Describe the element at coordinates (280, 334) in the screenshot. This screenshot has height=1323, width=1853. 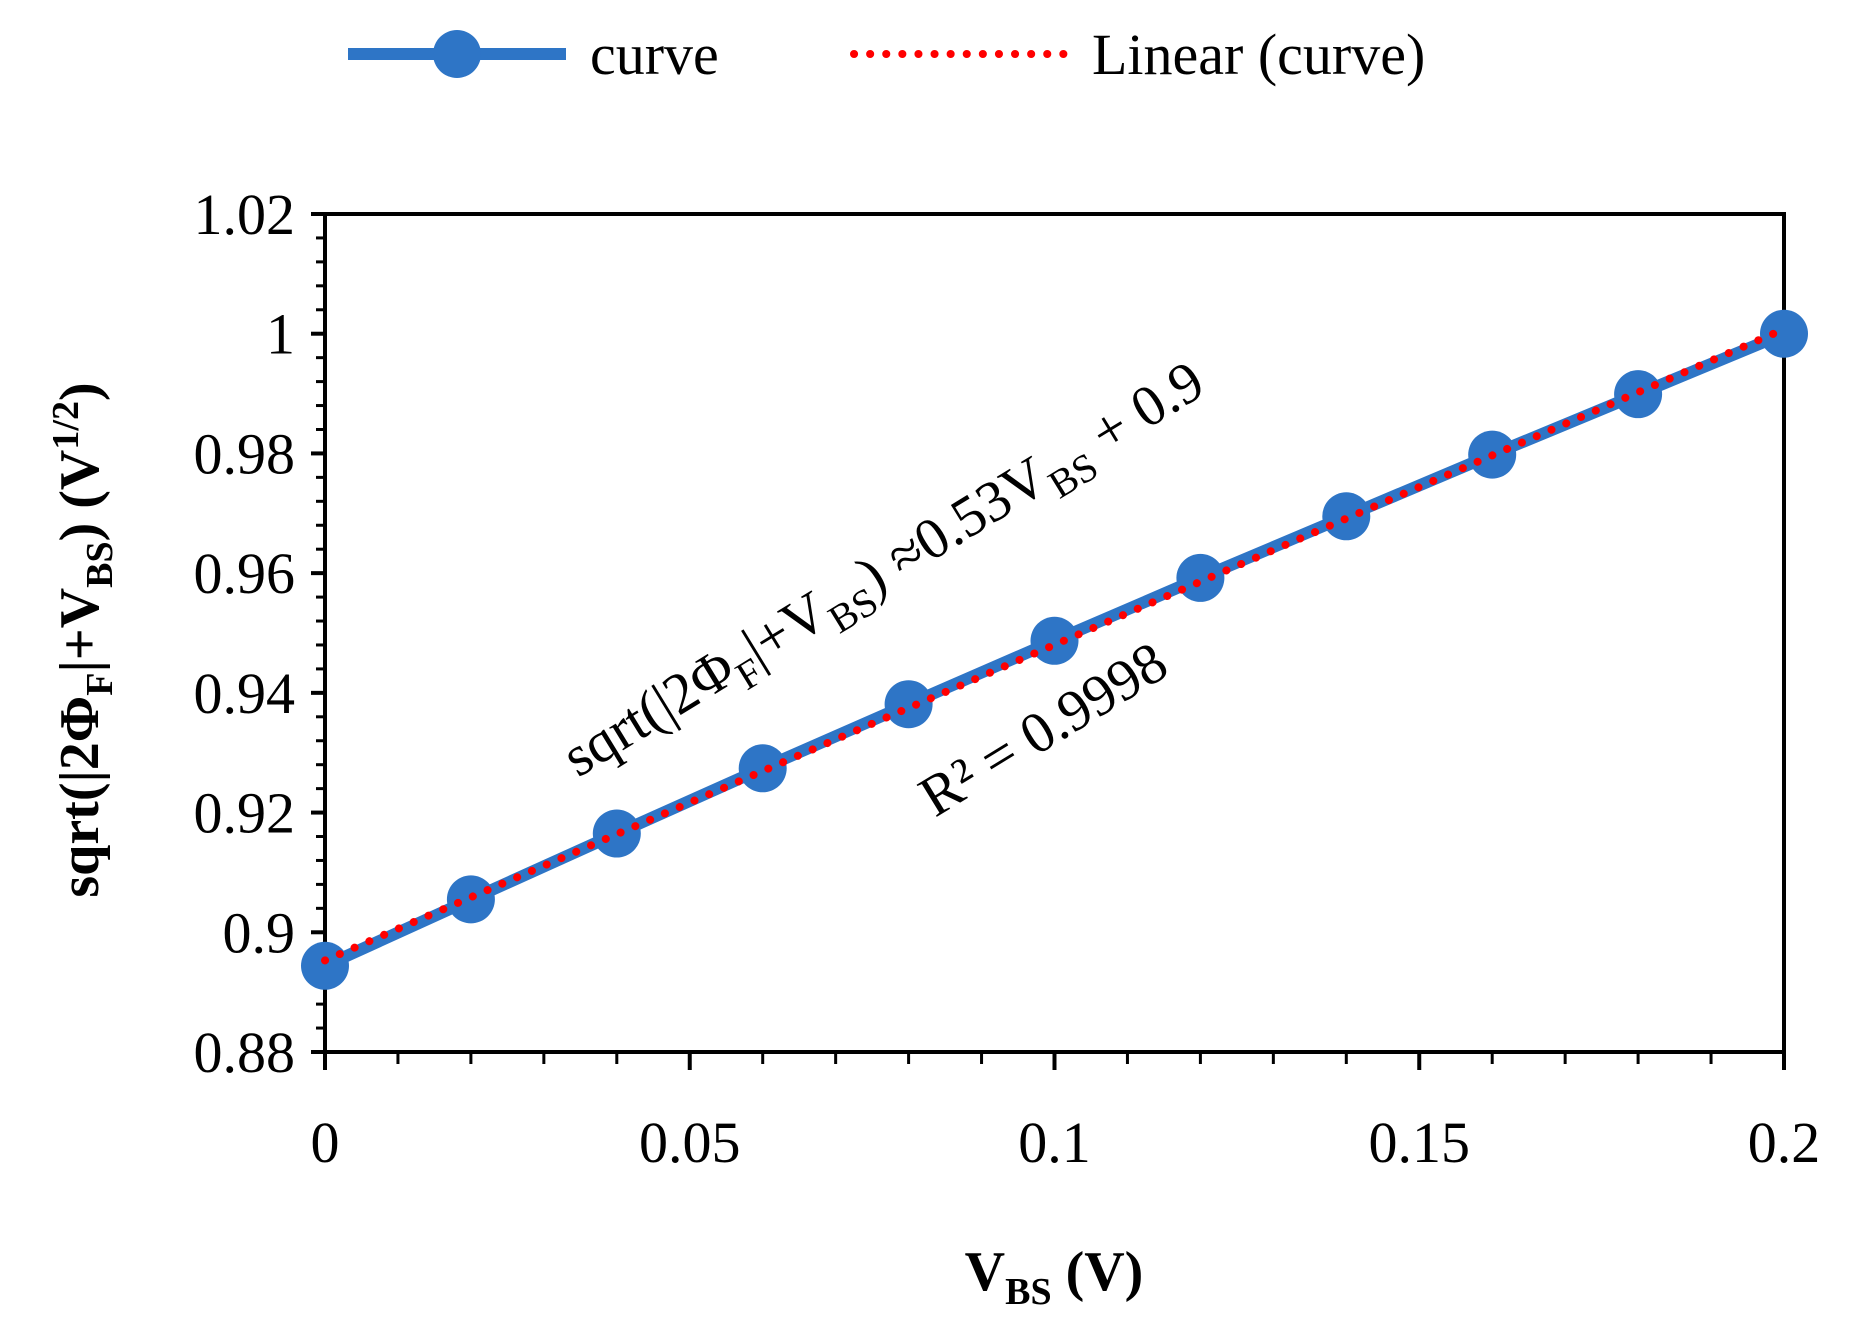
I see `y-tick-label: 1` at that location.